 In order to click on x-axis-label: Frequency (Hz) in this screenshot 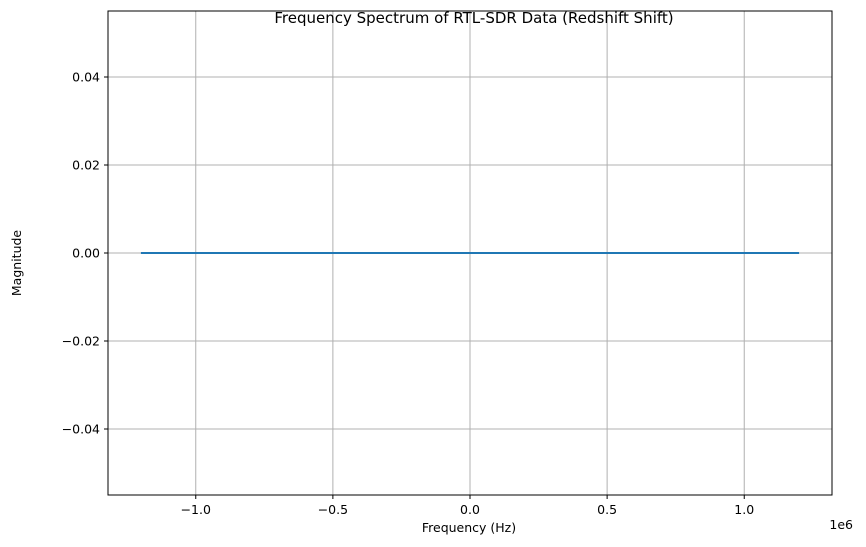, I will do `click(469, 527)`.